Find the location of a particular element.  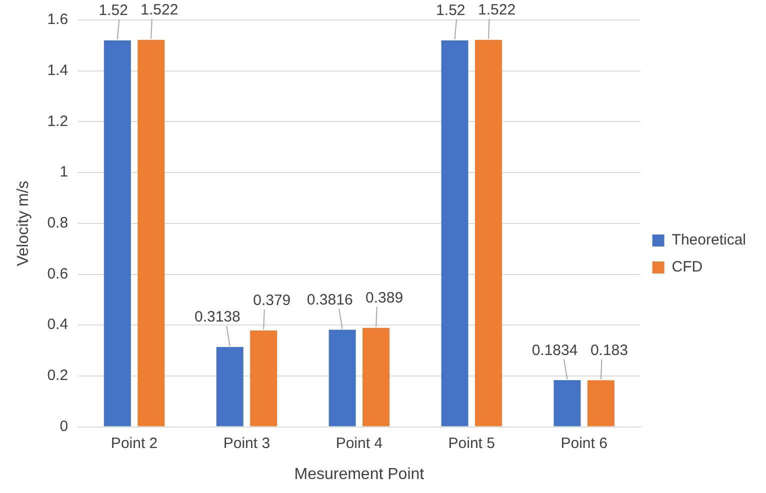

y-tick-label: 1.6 is located at coordinates (57, 19).